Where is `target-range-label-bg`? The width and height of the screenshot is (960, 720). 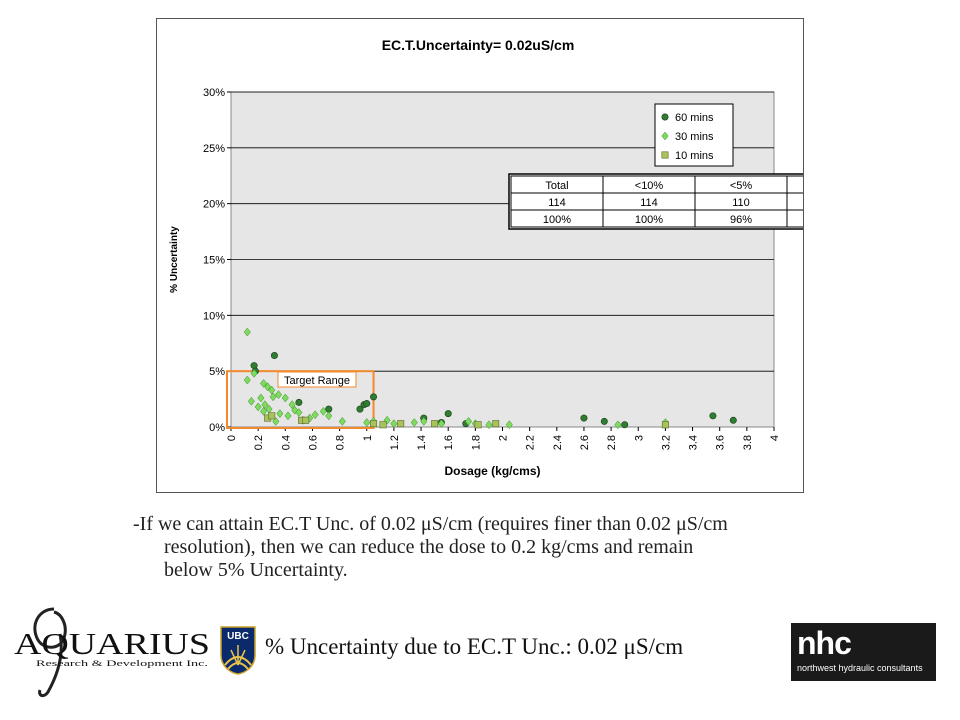
target-range-label-bg is located at coordinates (317, 379).